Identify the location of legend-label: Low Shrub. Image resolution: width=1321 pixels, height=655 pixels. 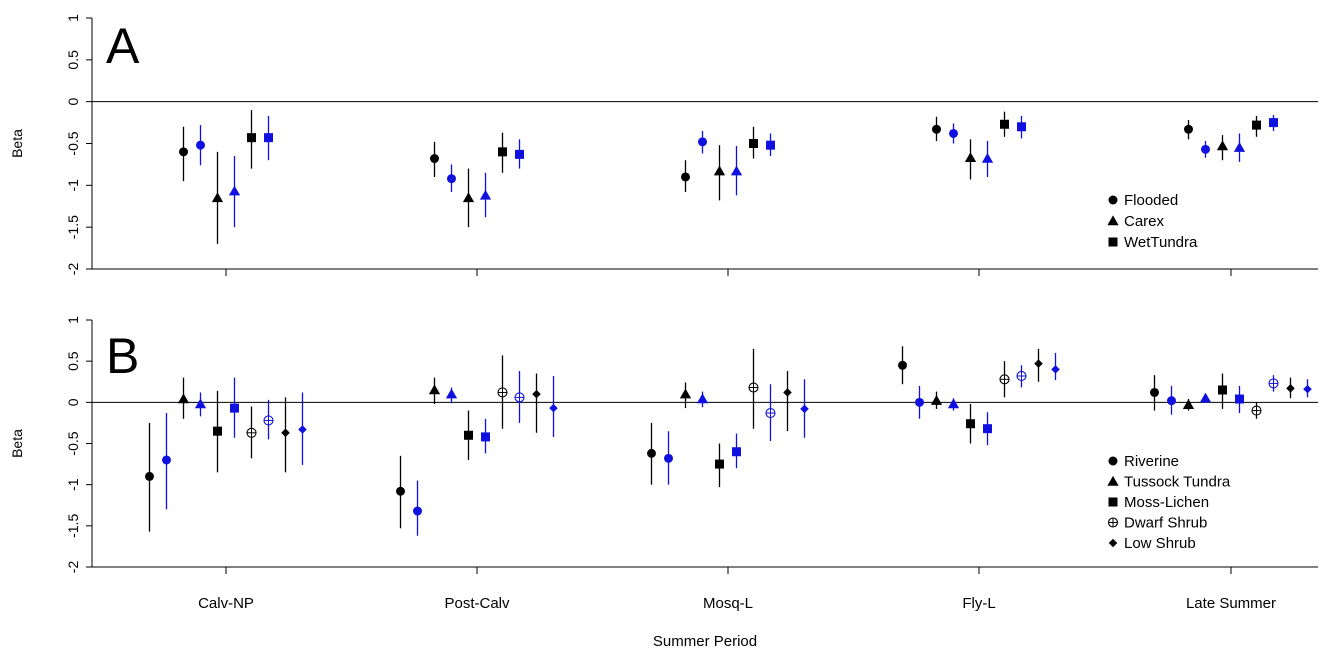
(1160, 543).